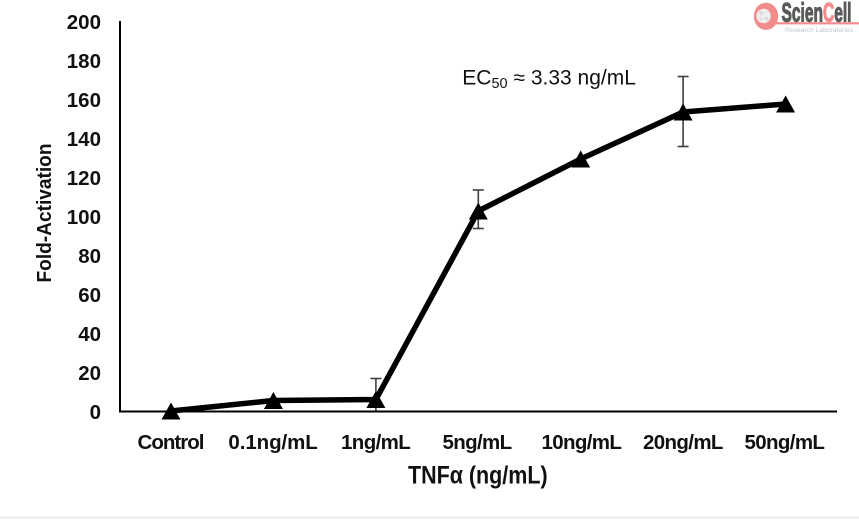 This screenshot has width=859, height=521. What do you see at coordinates (89, 256) in the screenshot?
I see `svg-text: 80` at bounding box center [89, 256].